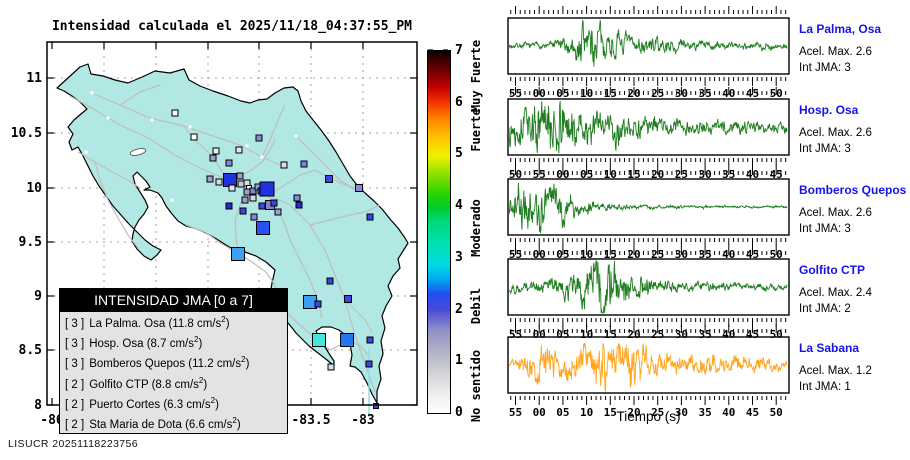 The height and width of the screenshot is (460, 910). I want to click on legend-entry: [ 3 ] La Palma. Osa (11.8 cm/s2), so click(147, 322).